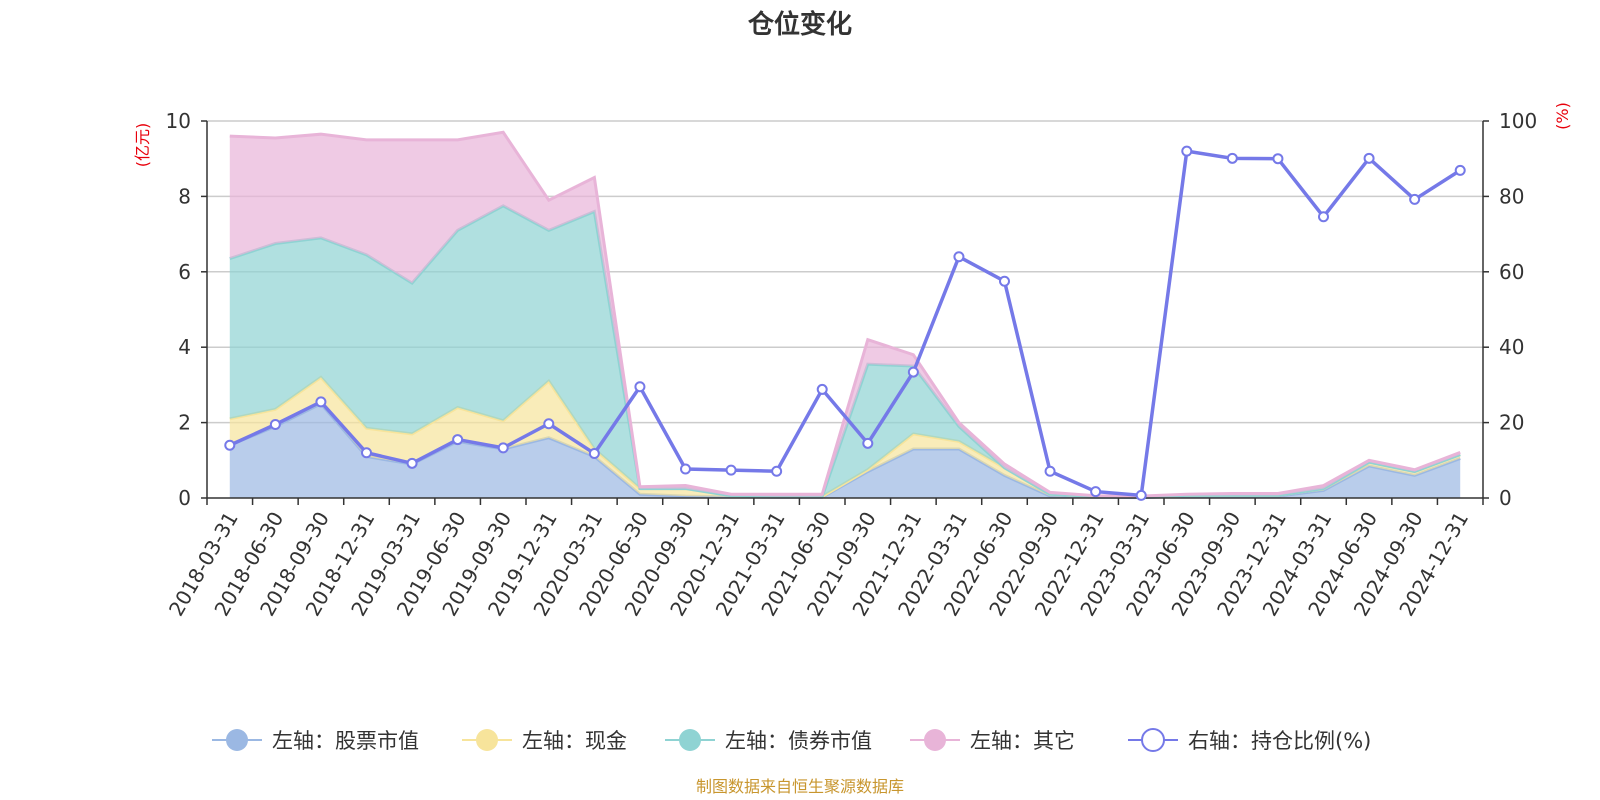  What do you see at coordinates (142, 145) in the screenshot?
I see `left-axis-unit: (亿元)` at bounding box center [142, 145].